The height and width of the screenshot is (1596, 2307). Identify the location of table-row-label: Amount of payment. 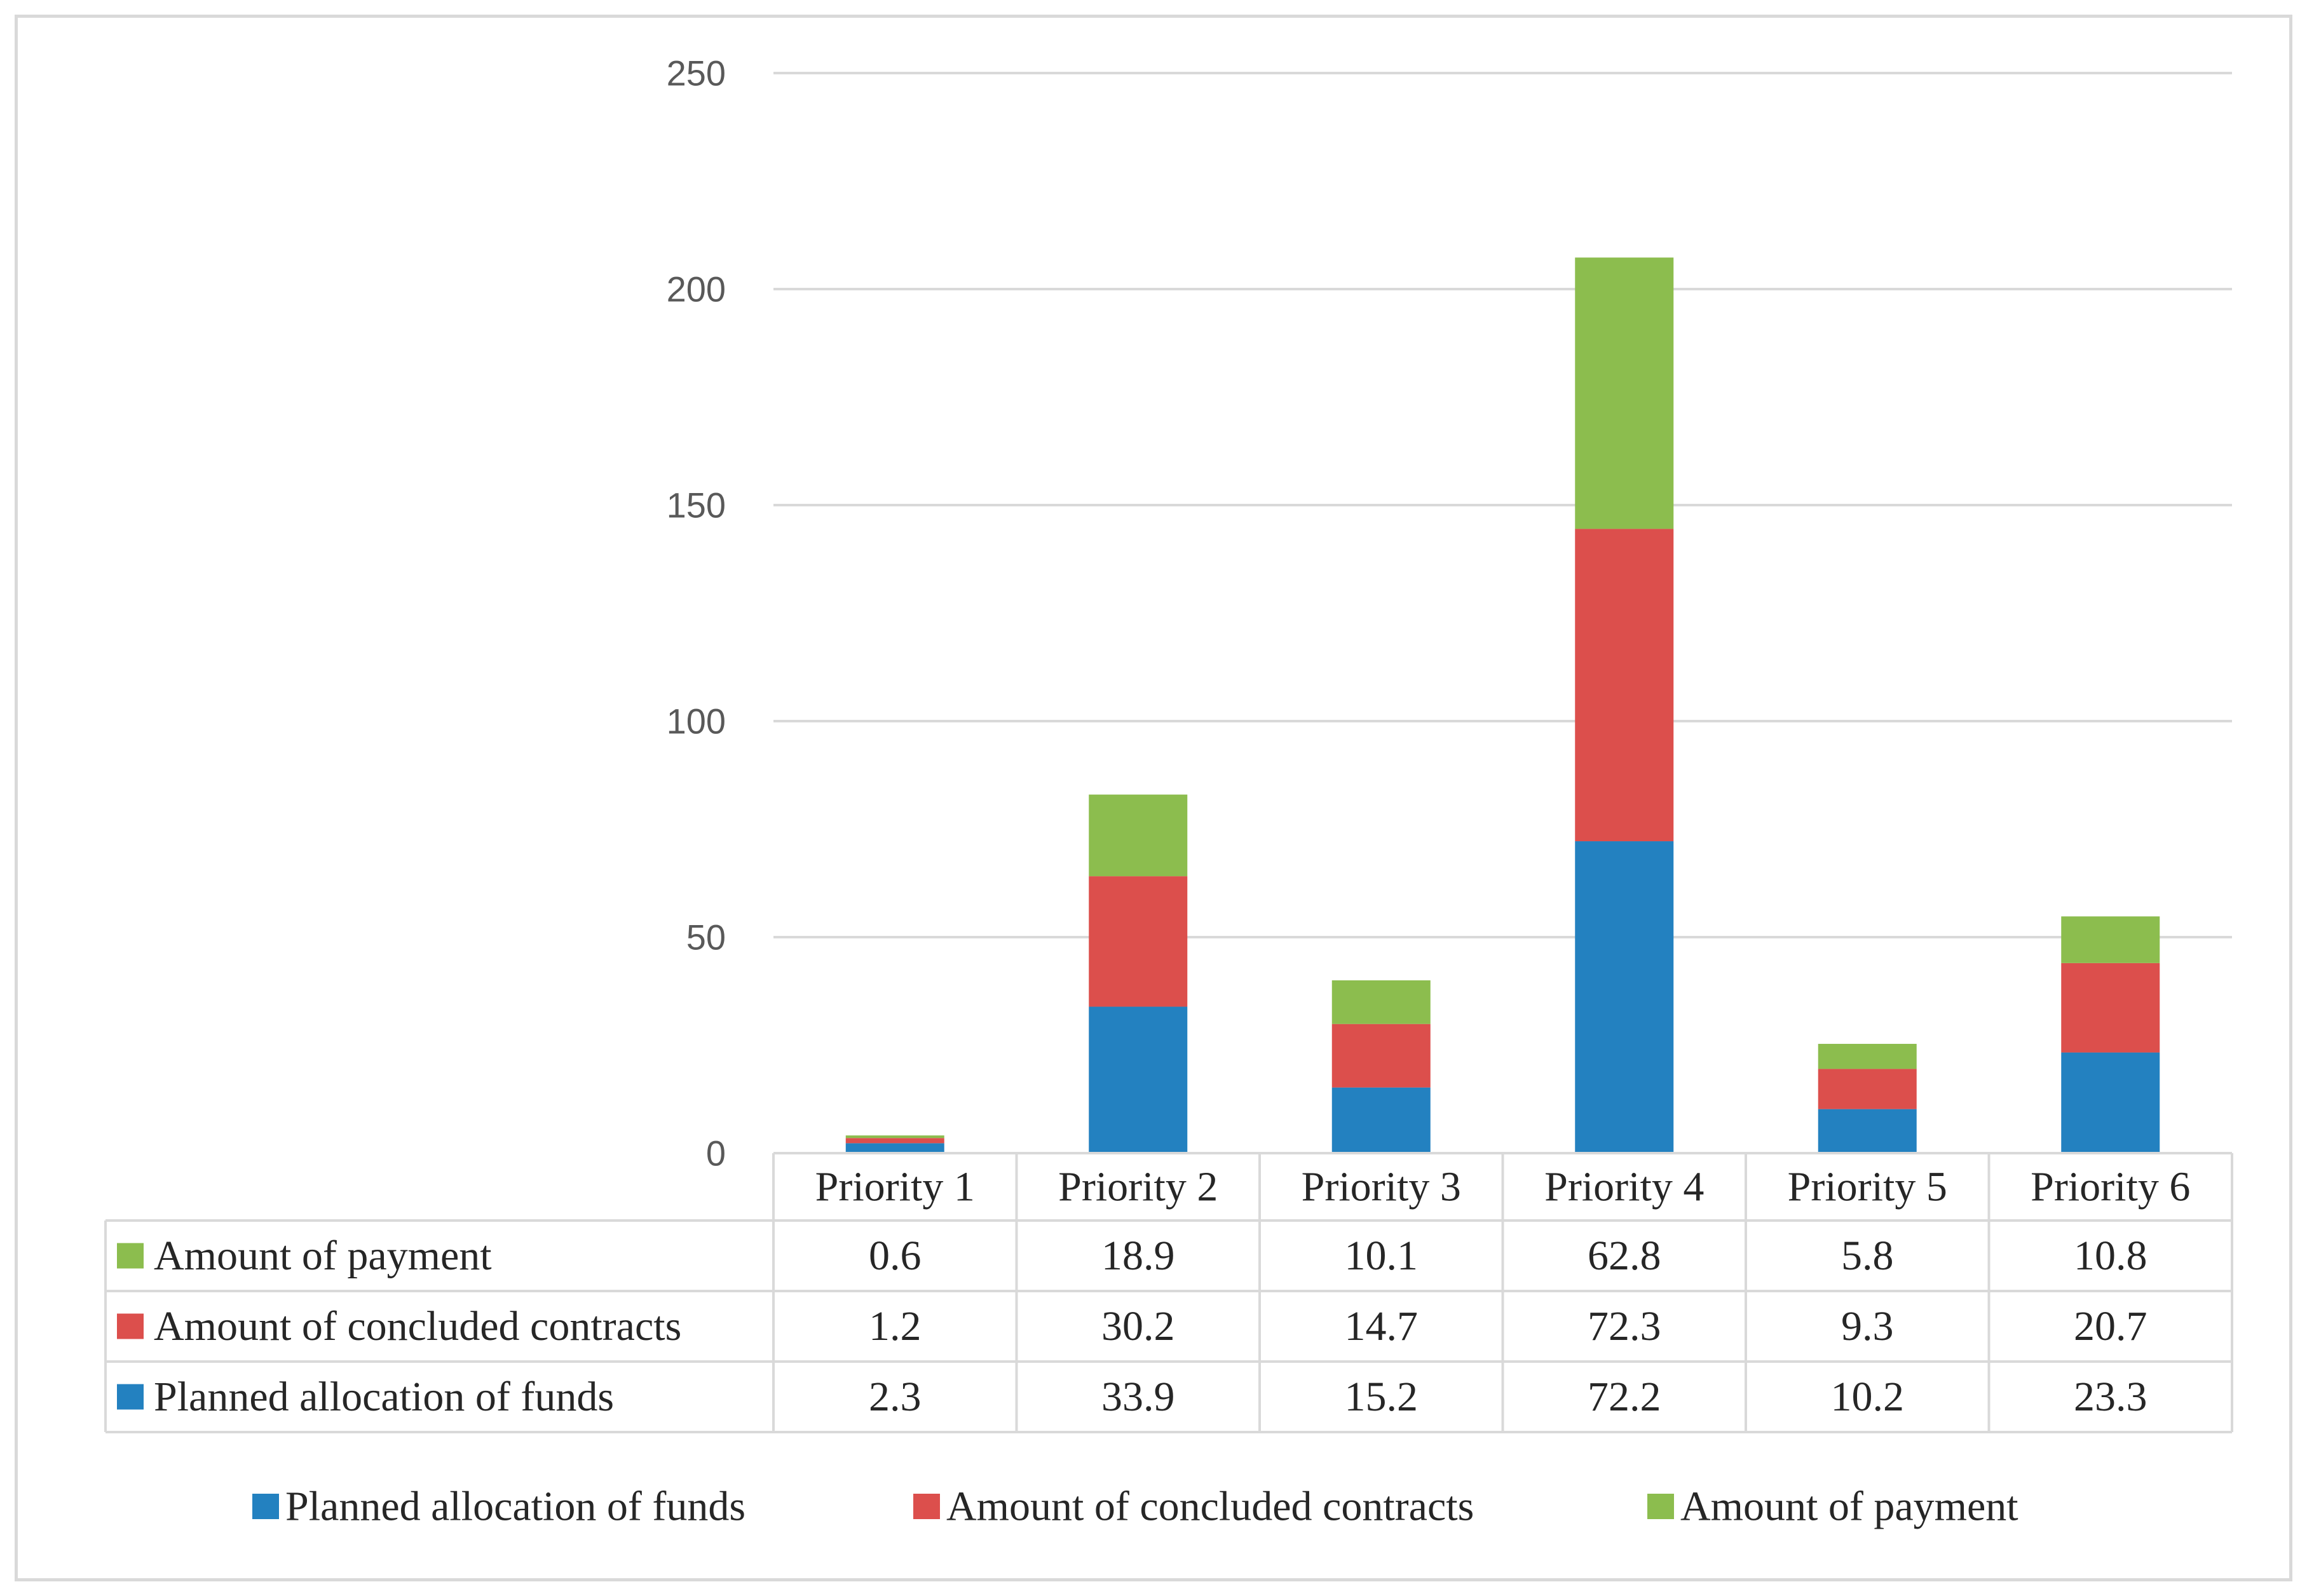
(323, 1256).